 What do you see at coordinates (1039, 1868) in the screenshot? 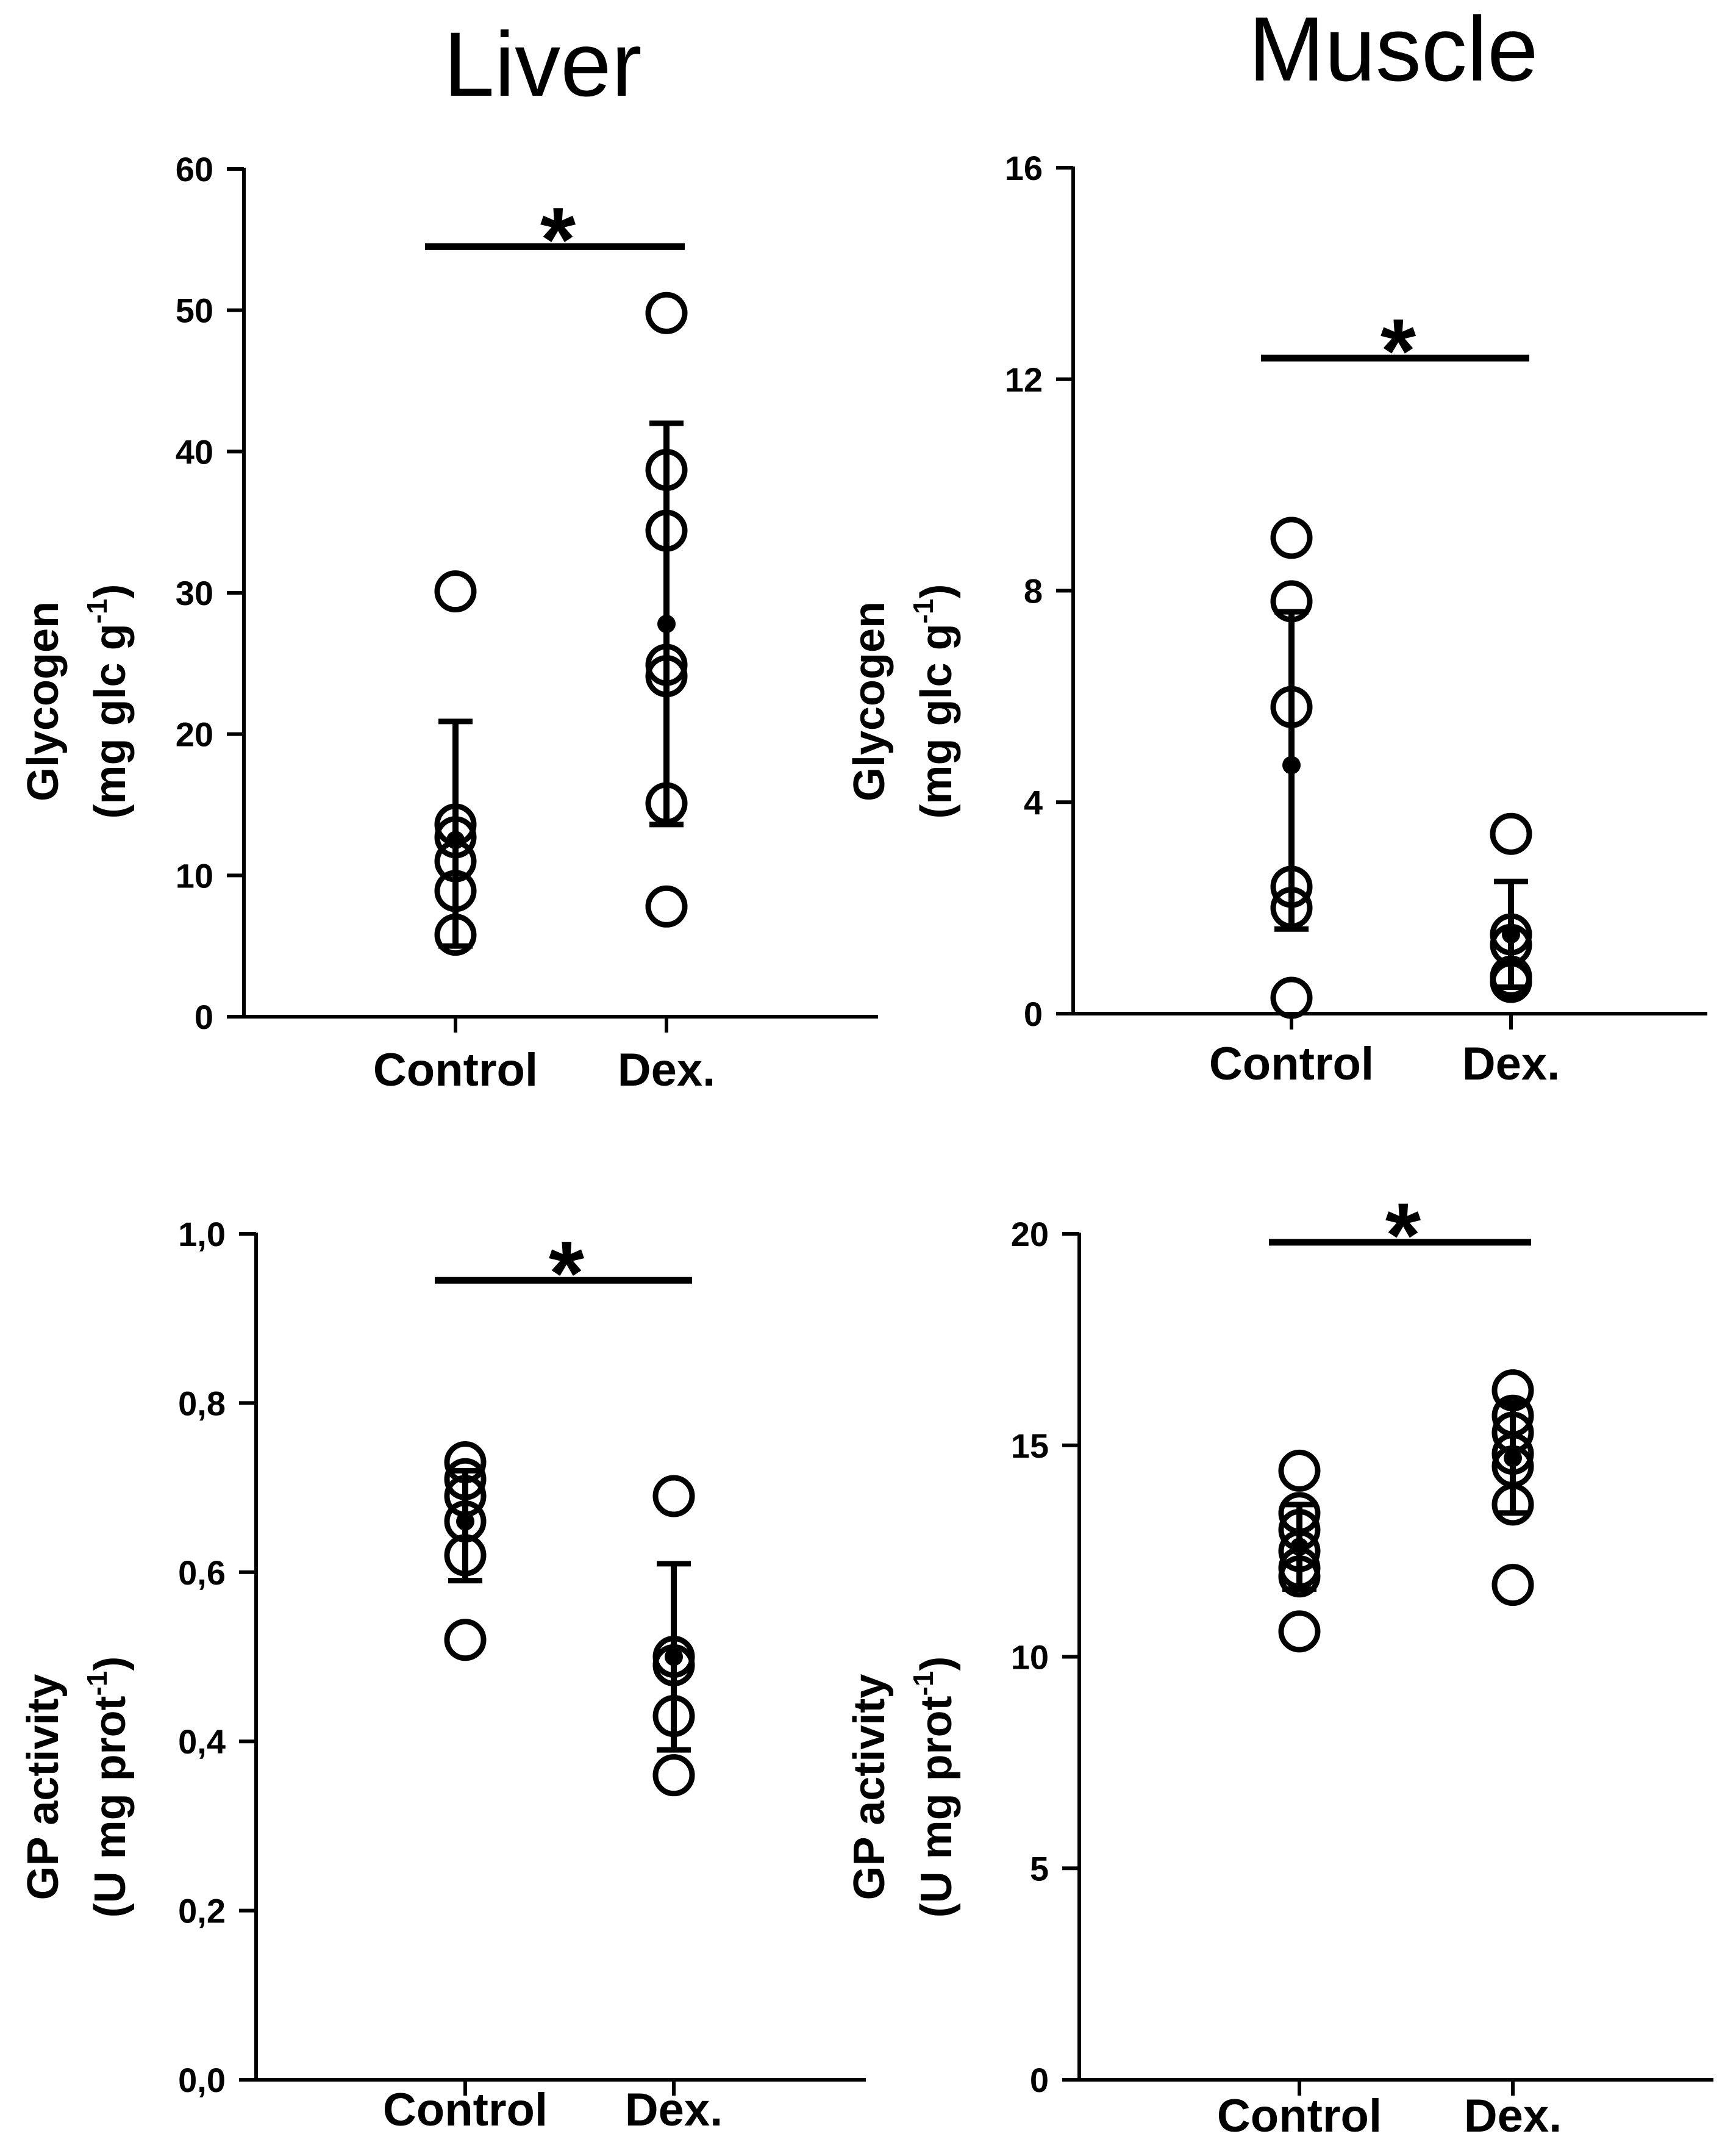
I see `y-tick-label: 5` at bounding box center [1039, 1868].